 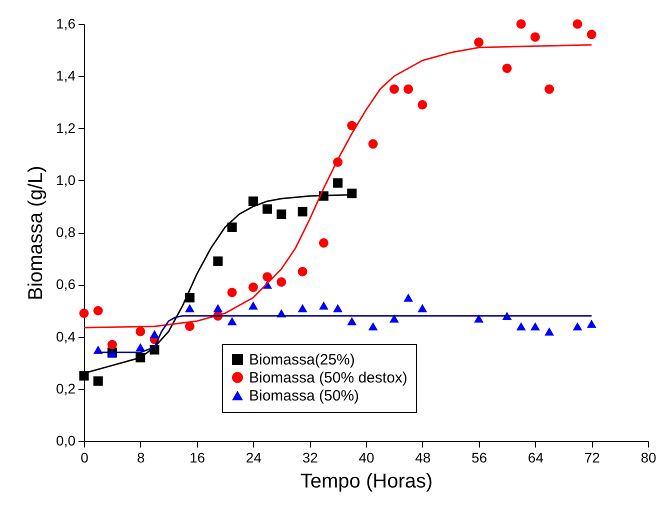 What do you see at coordinates (66, 24) in the screenshot?
I see `y-tick-label: 1,6` at bounding box center [66, 24].